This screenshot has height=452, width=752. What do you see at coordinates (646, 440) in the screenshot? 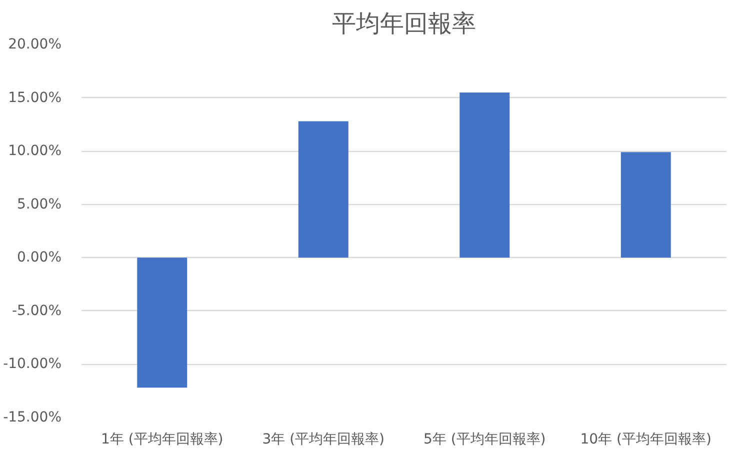
I see `x-tick-label: 10年 (平均年回報率)` at bounding box center [646, 440].